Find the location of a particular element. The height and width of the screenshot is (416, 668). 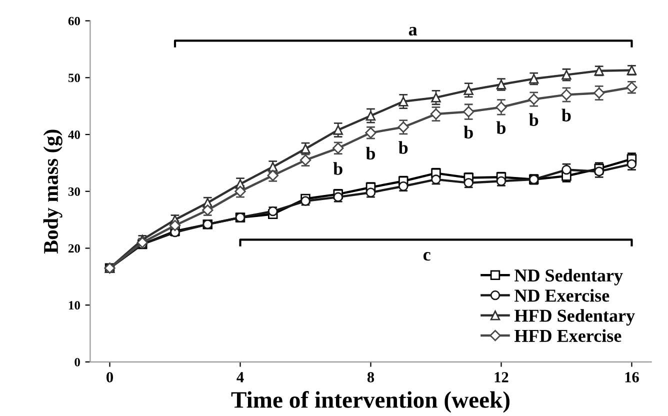

legend-label: ND Sedentary is located at coordinates (568, 277).